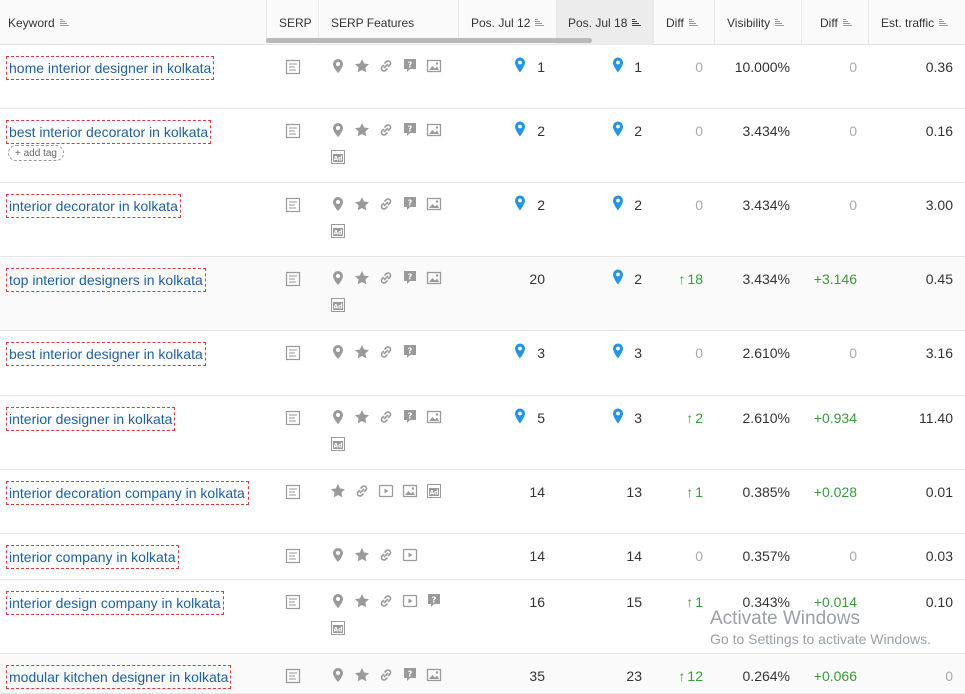 The width and height of the screenshot is (965, 694). I want to click on col-visibility: Visibility, so click(758, 22).